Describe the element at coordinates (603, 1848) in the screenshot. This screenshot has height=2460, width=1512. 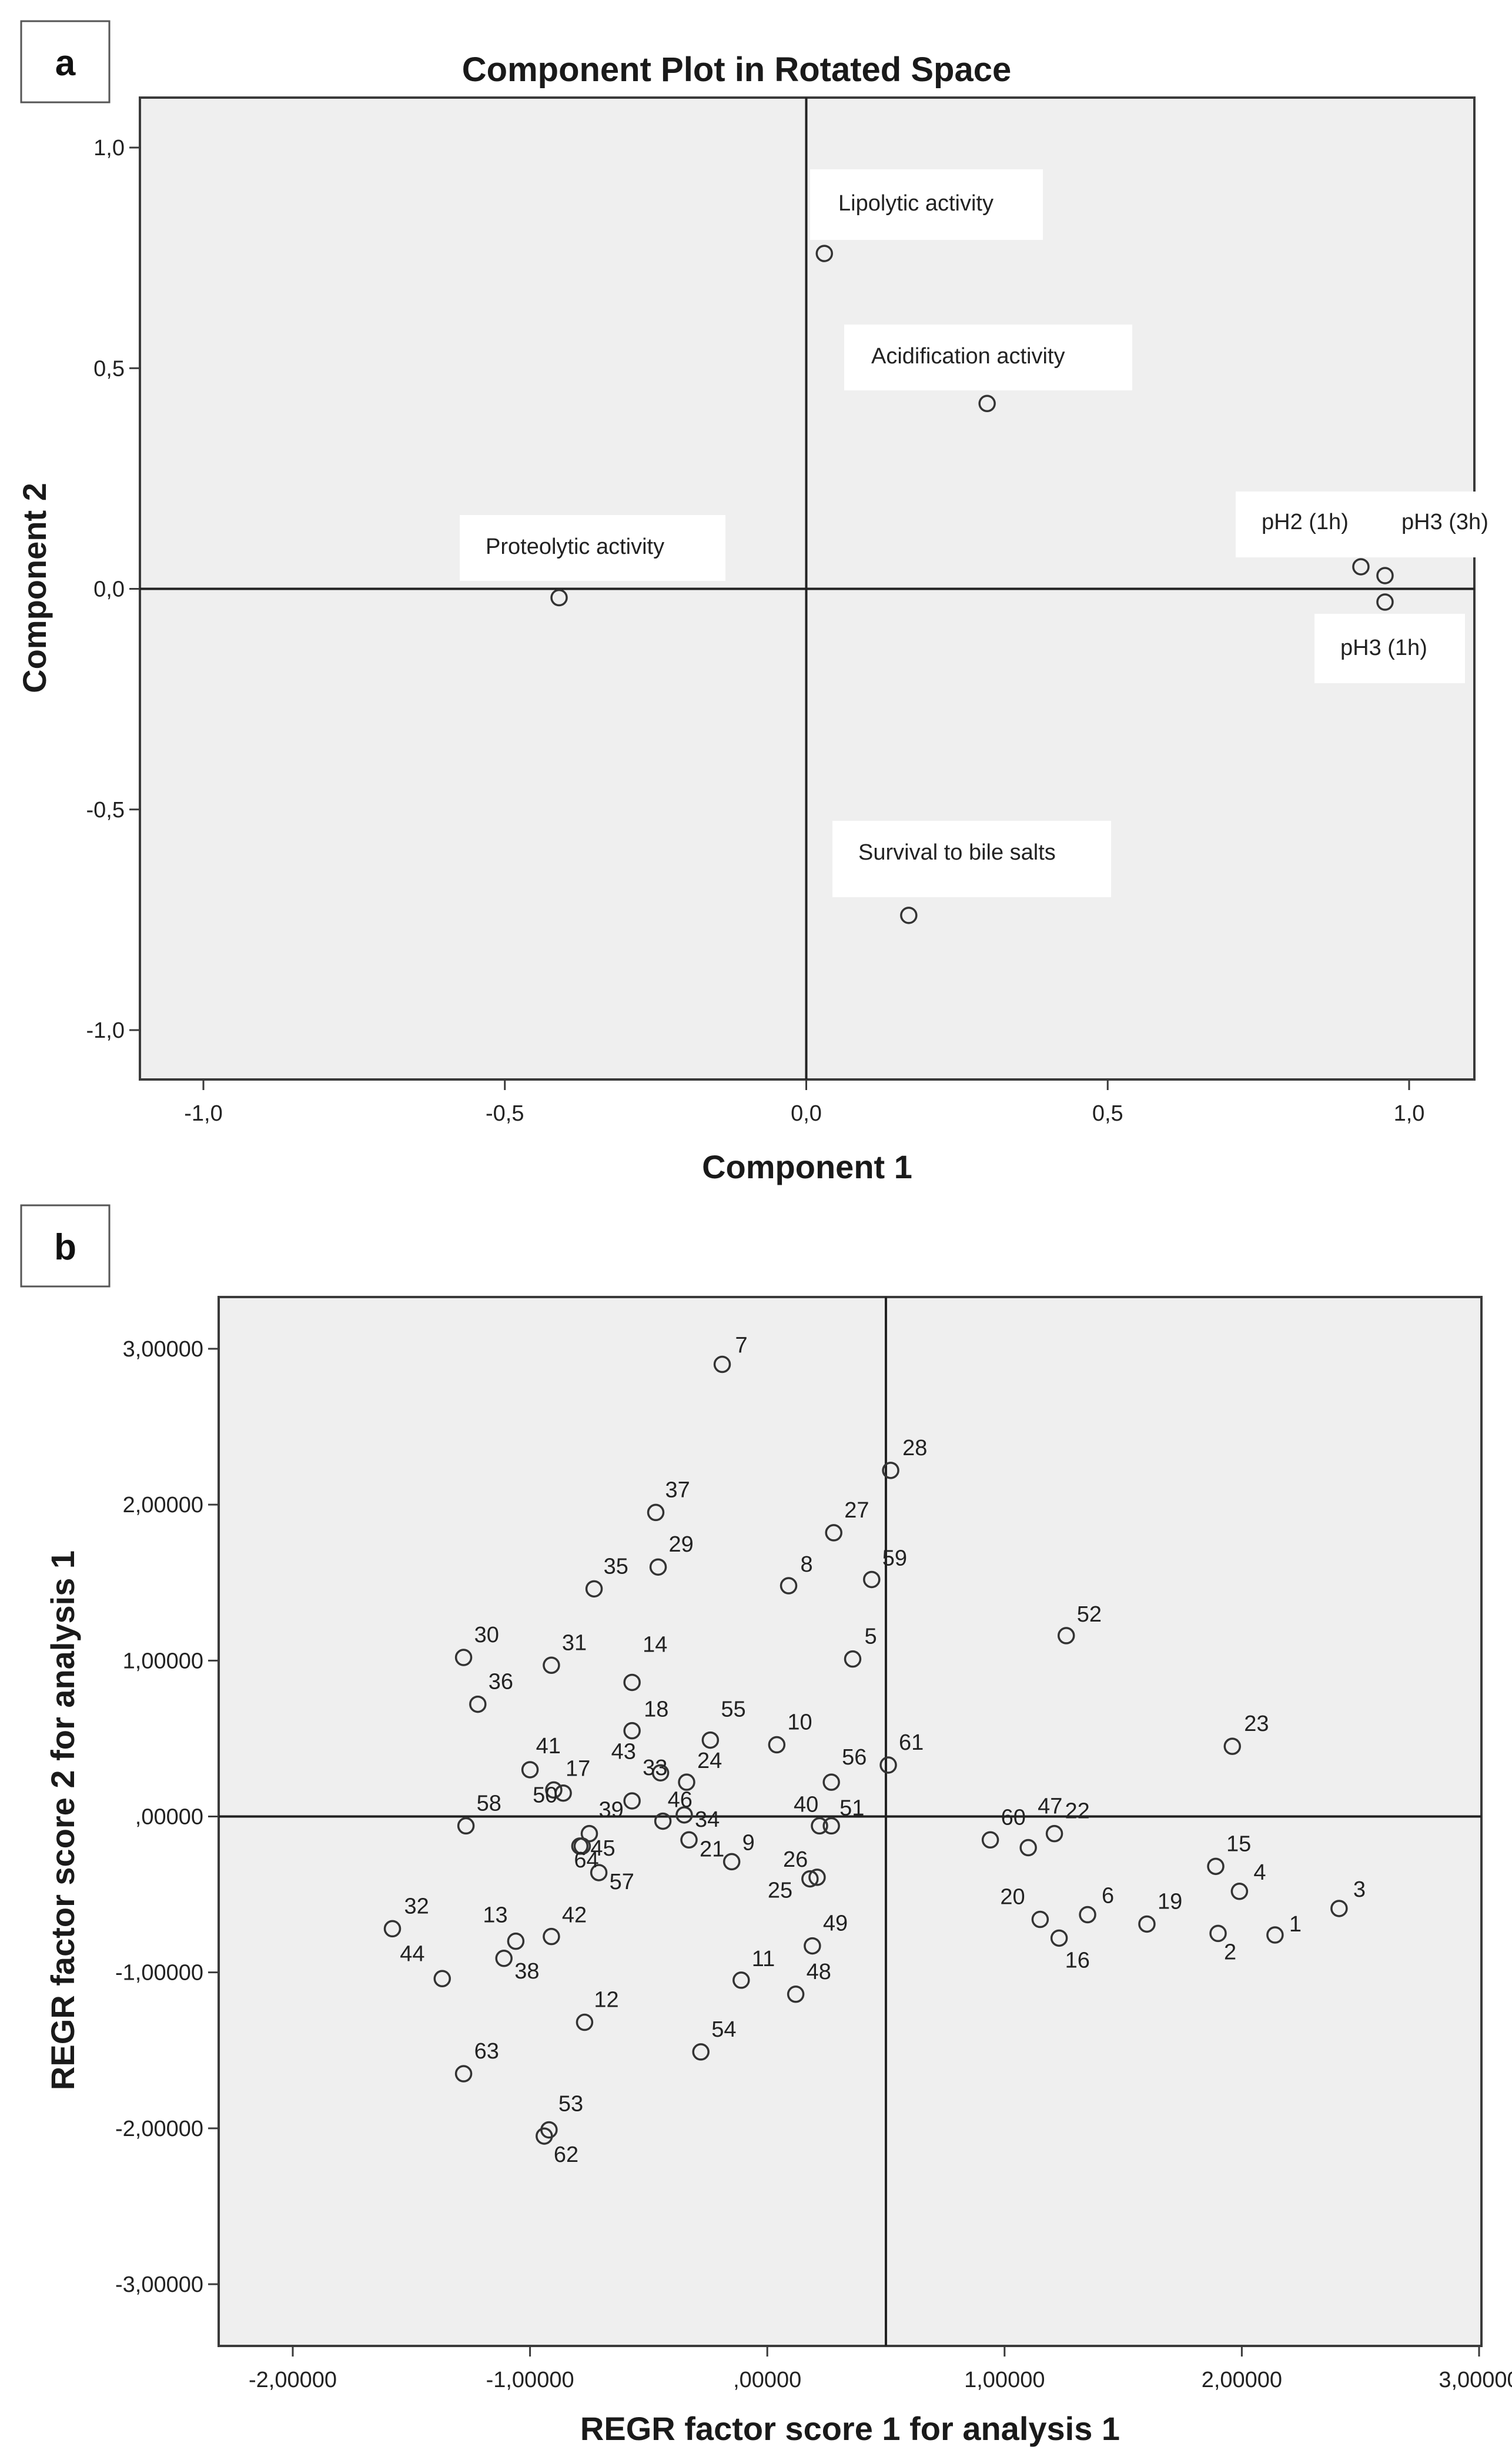
I see `point-label: 45` at that location.